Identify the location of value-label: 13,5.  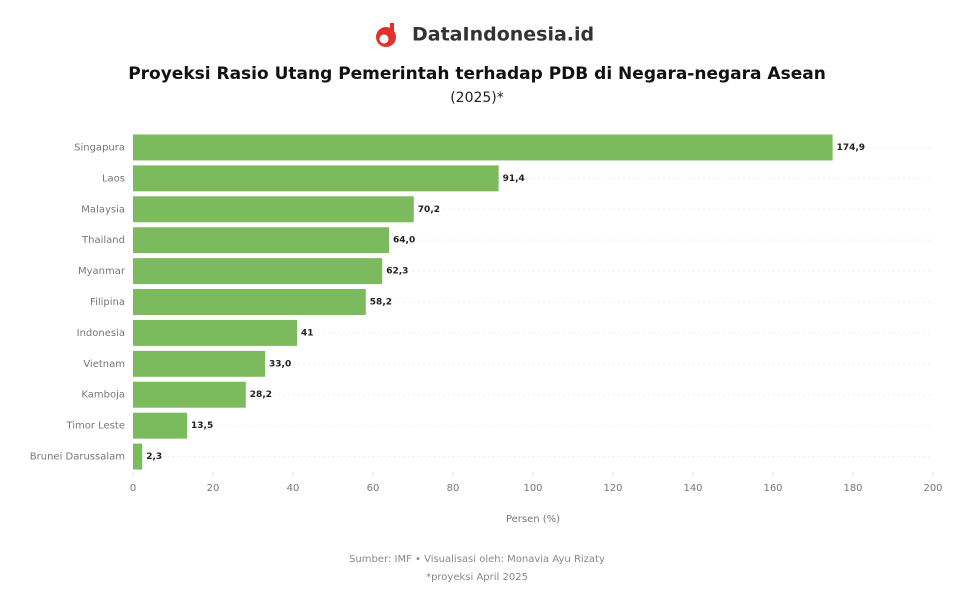
(202, 426).